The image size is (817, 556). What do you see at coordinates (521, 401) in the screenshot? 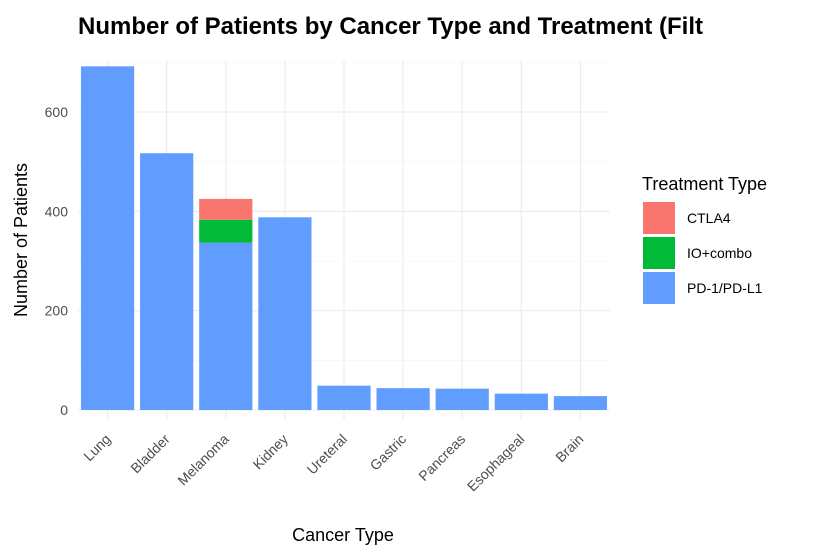
I see `bar-esophageal-pd-1-pd-l1` at bounding box center [521, 401].